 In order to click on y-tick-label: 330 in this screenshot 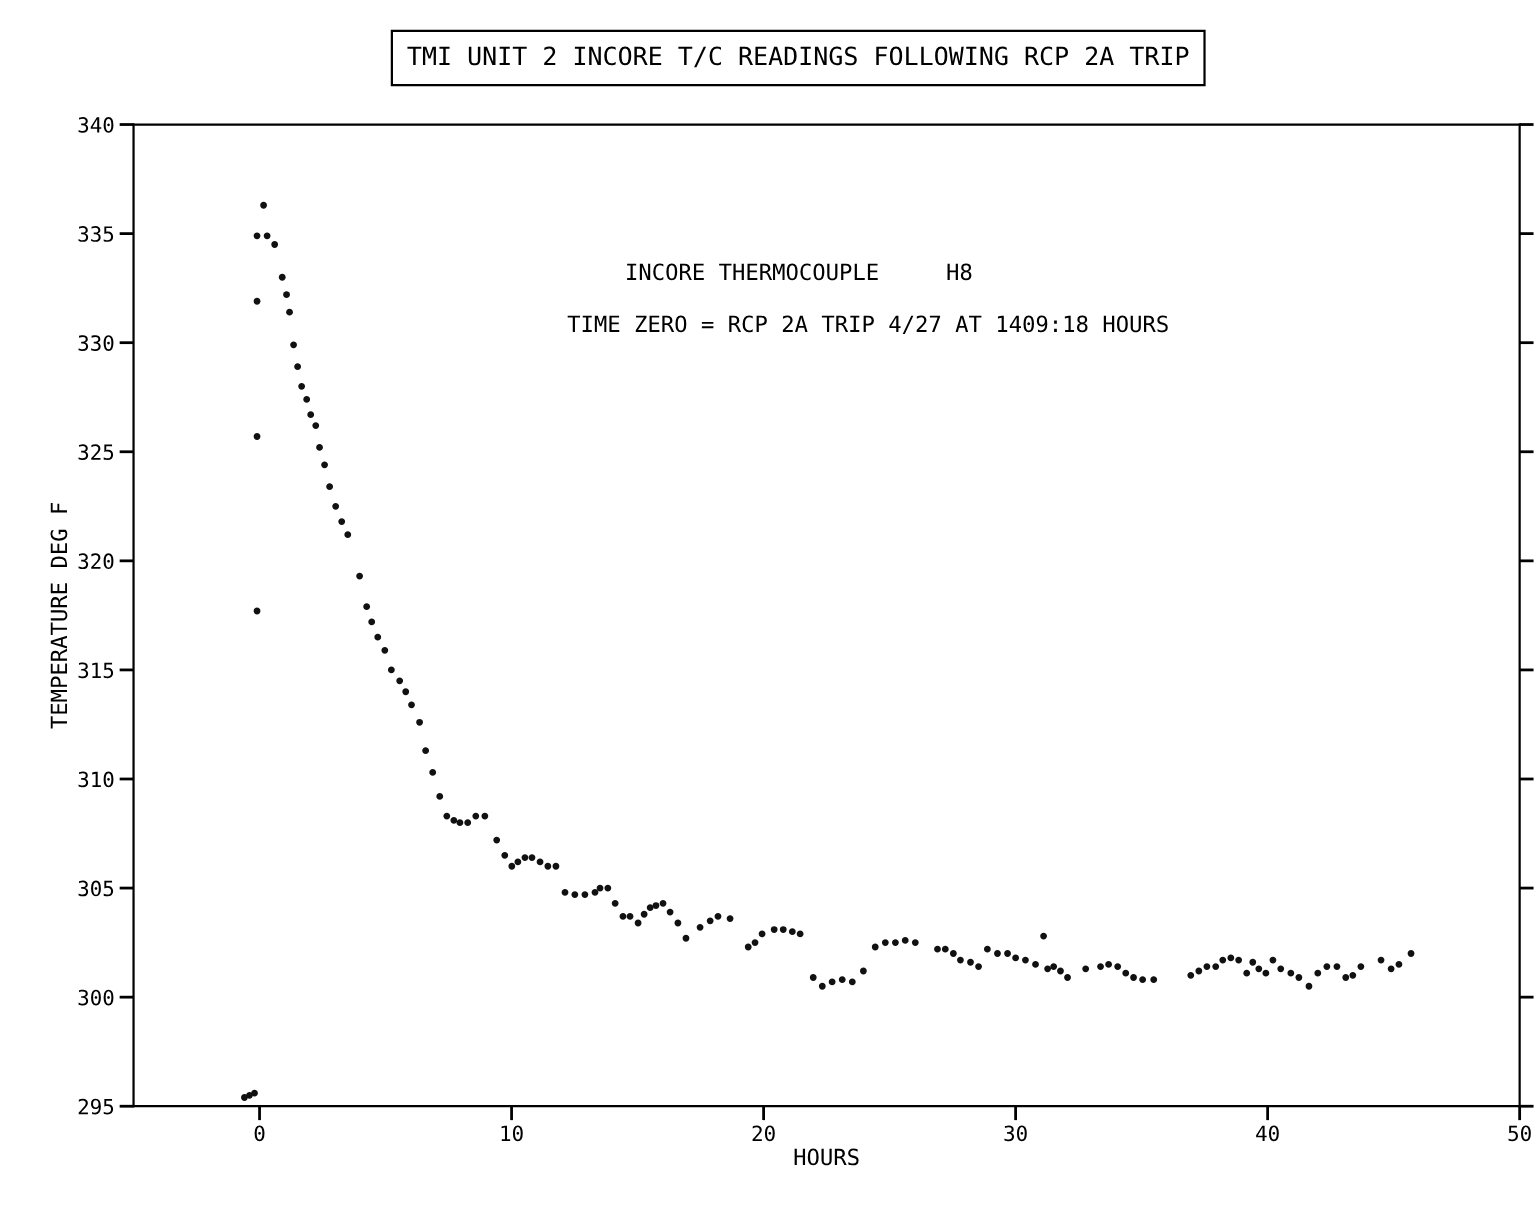, I will do `click(96, 343)`.